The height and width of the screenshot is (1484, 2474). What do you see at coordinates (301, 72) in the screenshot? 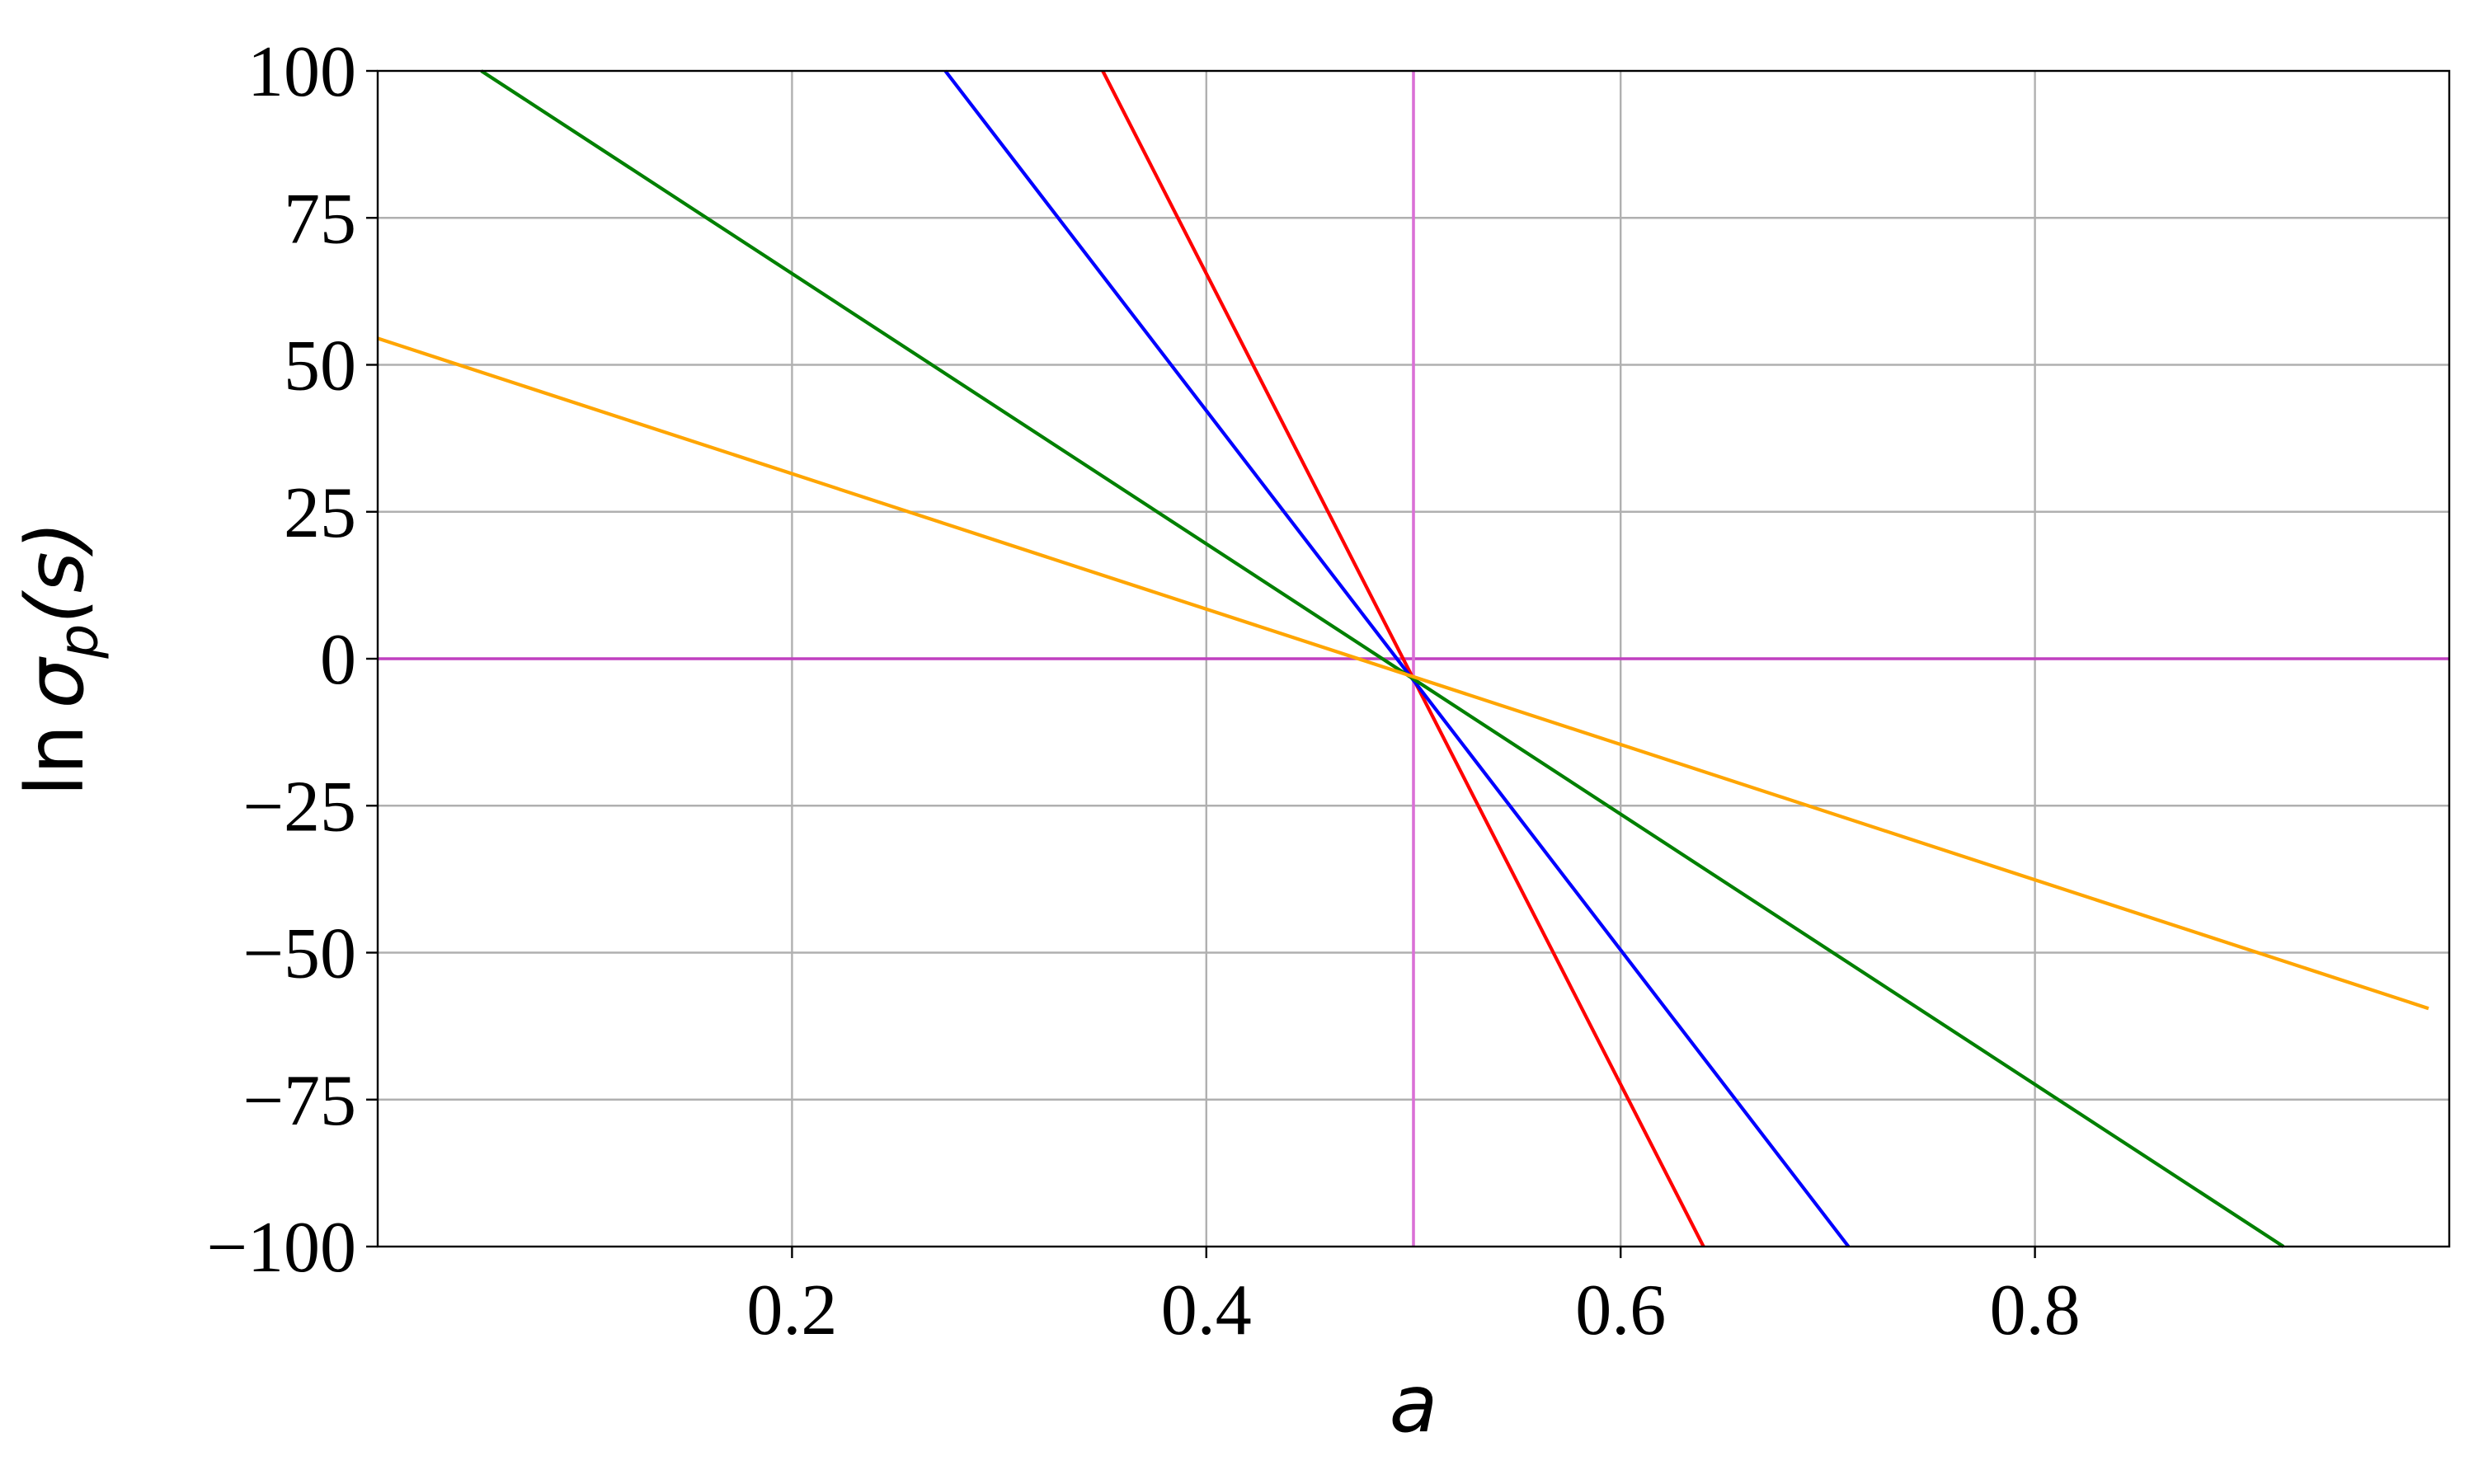
I see `y-tick-label: 100` at bounding box center [301, 72].